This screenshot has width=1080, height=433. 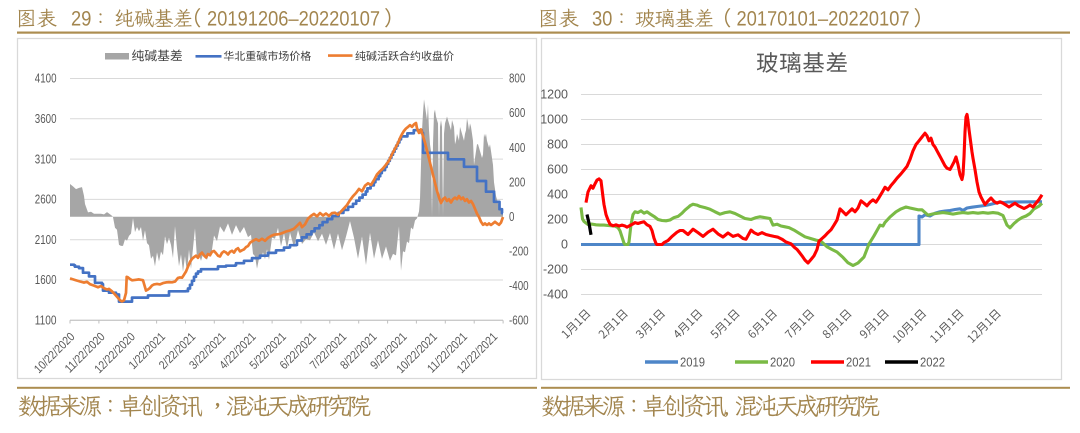 What do you see at coordinates (46, 280) in the screenshot?
I see `svg-text: 1600` at bounding box center [46, 280].